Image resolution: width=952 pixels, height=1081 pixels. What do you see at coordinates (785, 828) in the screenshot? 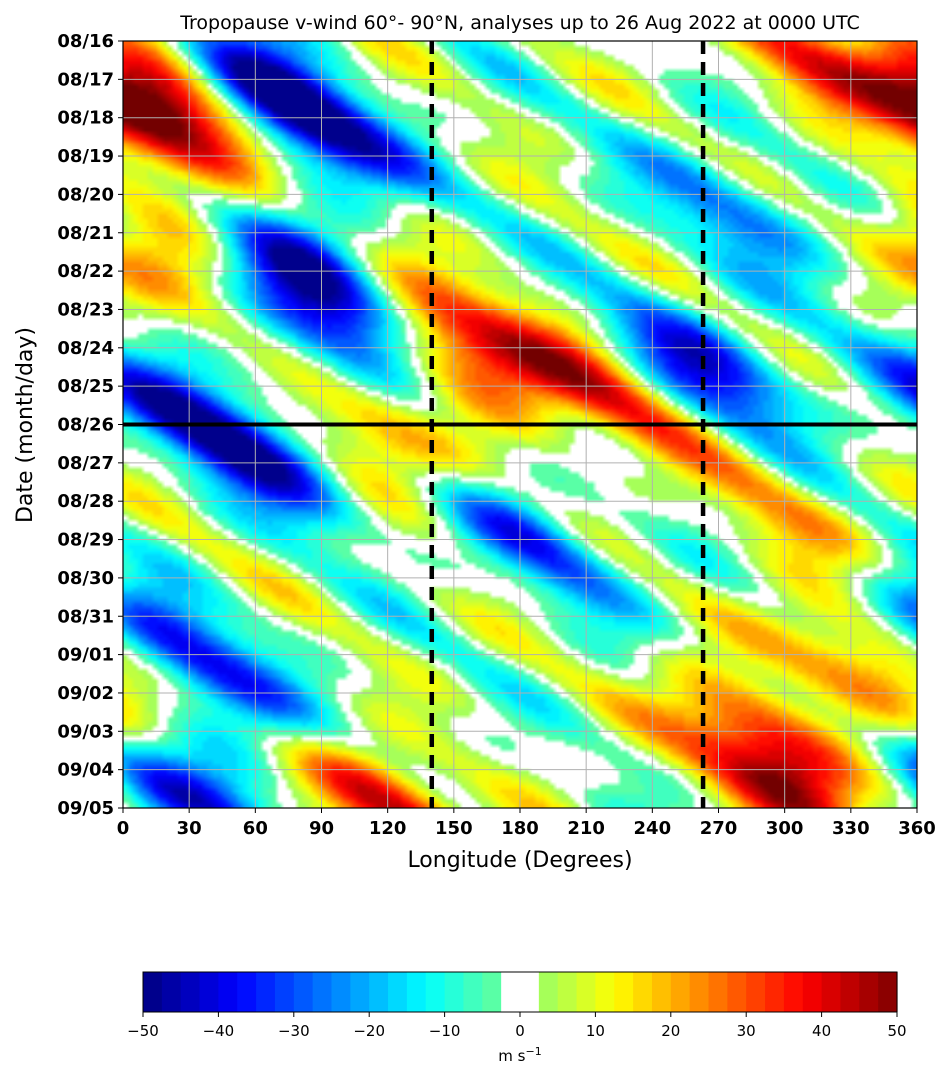
I see `x-tick-label: 300` at bounding box center [785, 828].